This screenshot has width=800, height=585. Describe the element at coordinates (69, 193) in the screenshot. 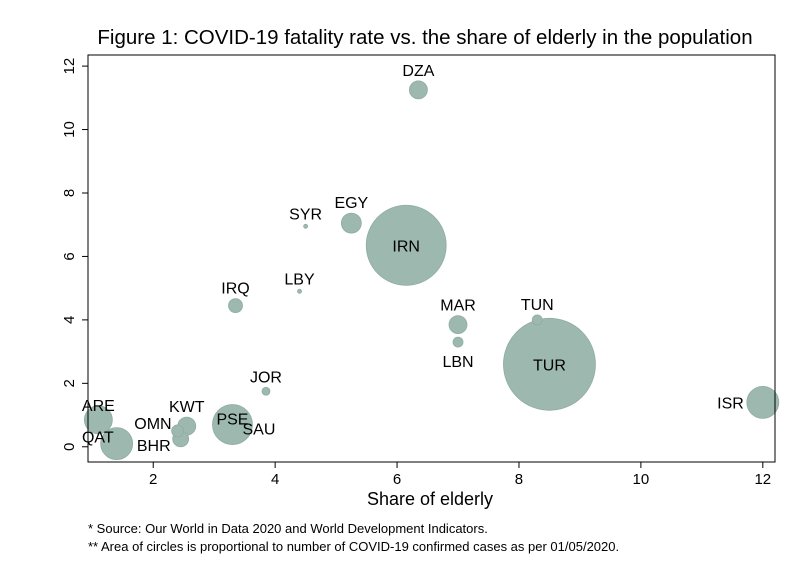

I see `y-tick-label: 8` at that location.